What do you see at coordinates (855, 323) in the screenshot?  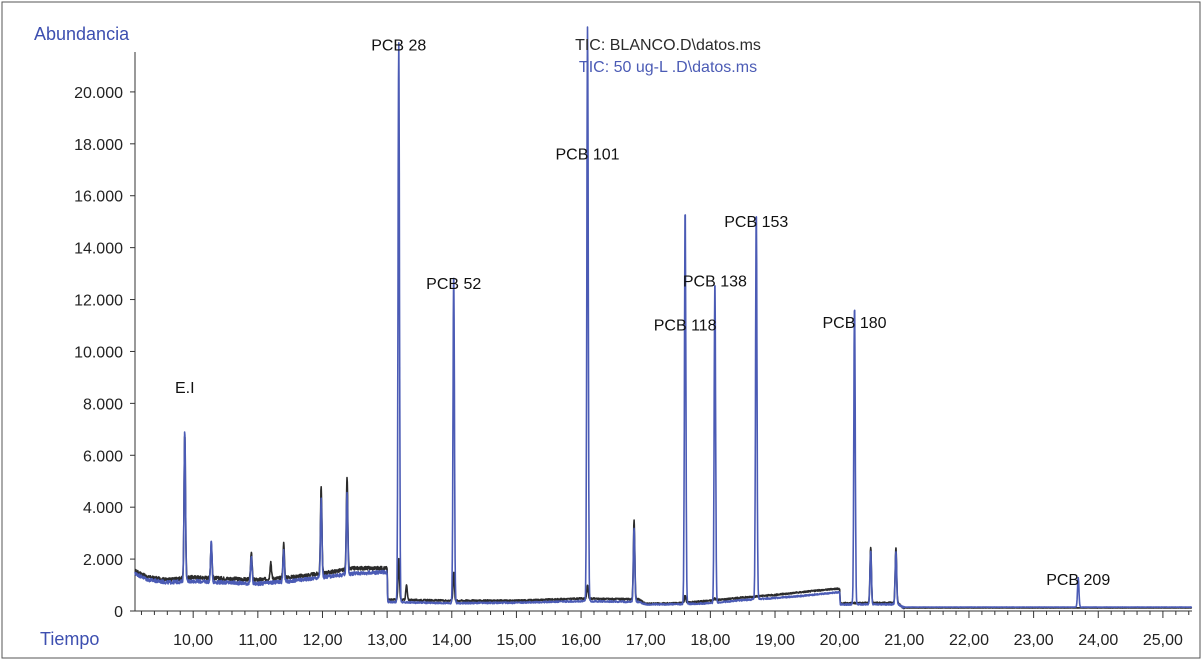 I see `peak-label: PCB 180` at bounding box center [855, 323].